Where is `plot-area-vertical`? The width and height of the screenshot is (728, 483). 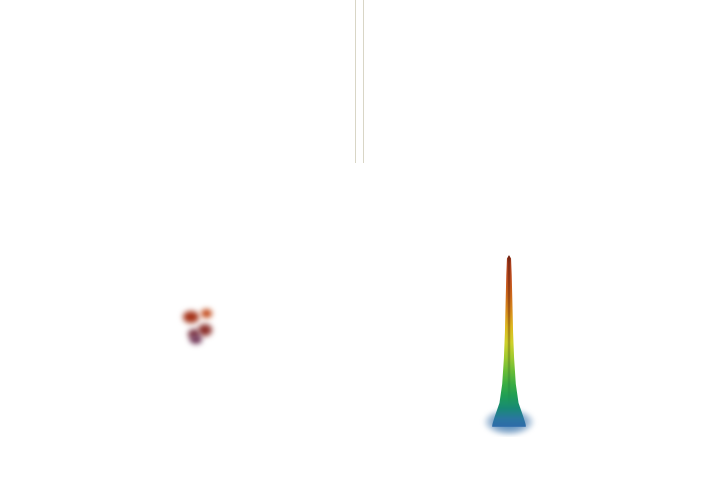
plot-area-vertical is located at coordinates (559, 74).